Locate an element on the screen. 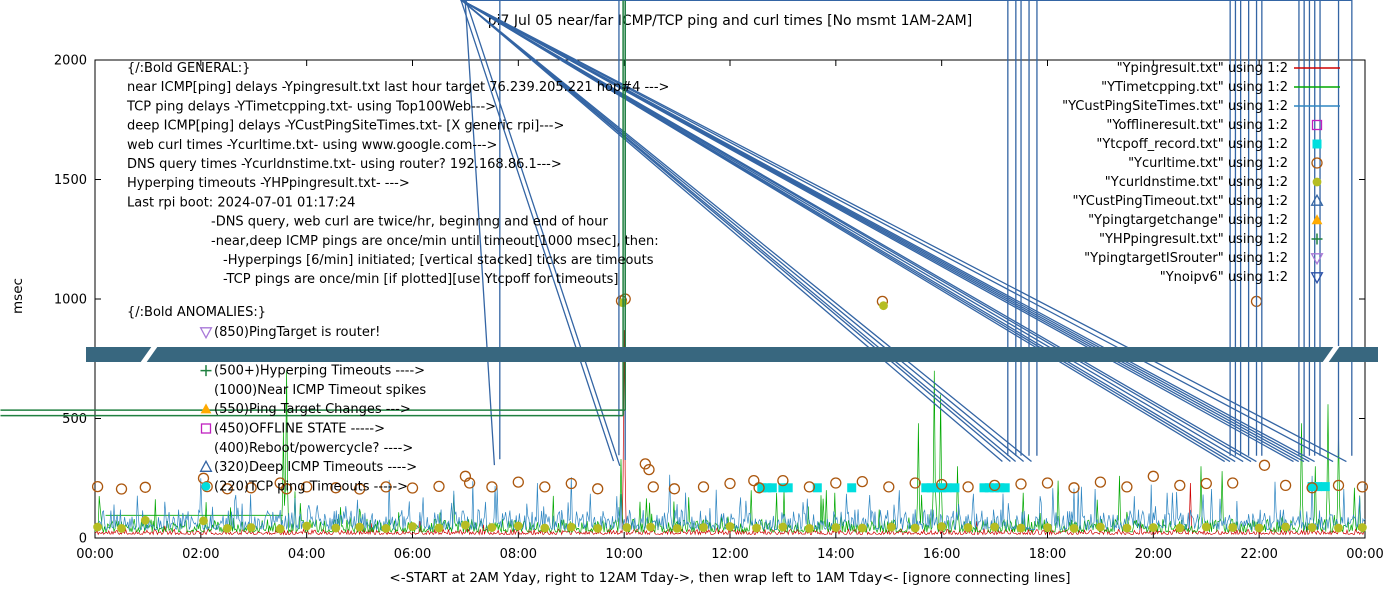  legend-label: "Ytcpoff_record.txt" using 1:2 is located at coordinates (1192, 144).